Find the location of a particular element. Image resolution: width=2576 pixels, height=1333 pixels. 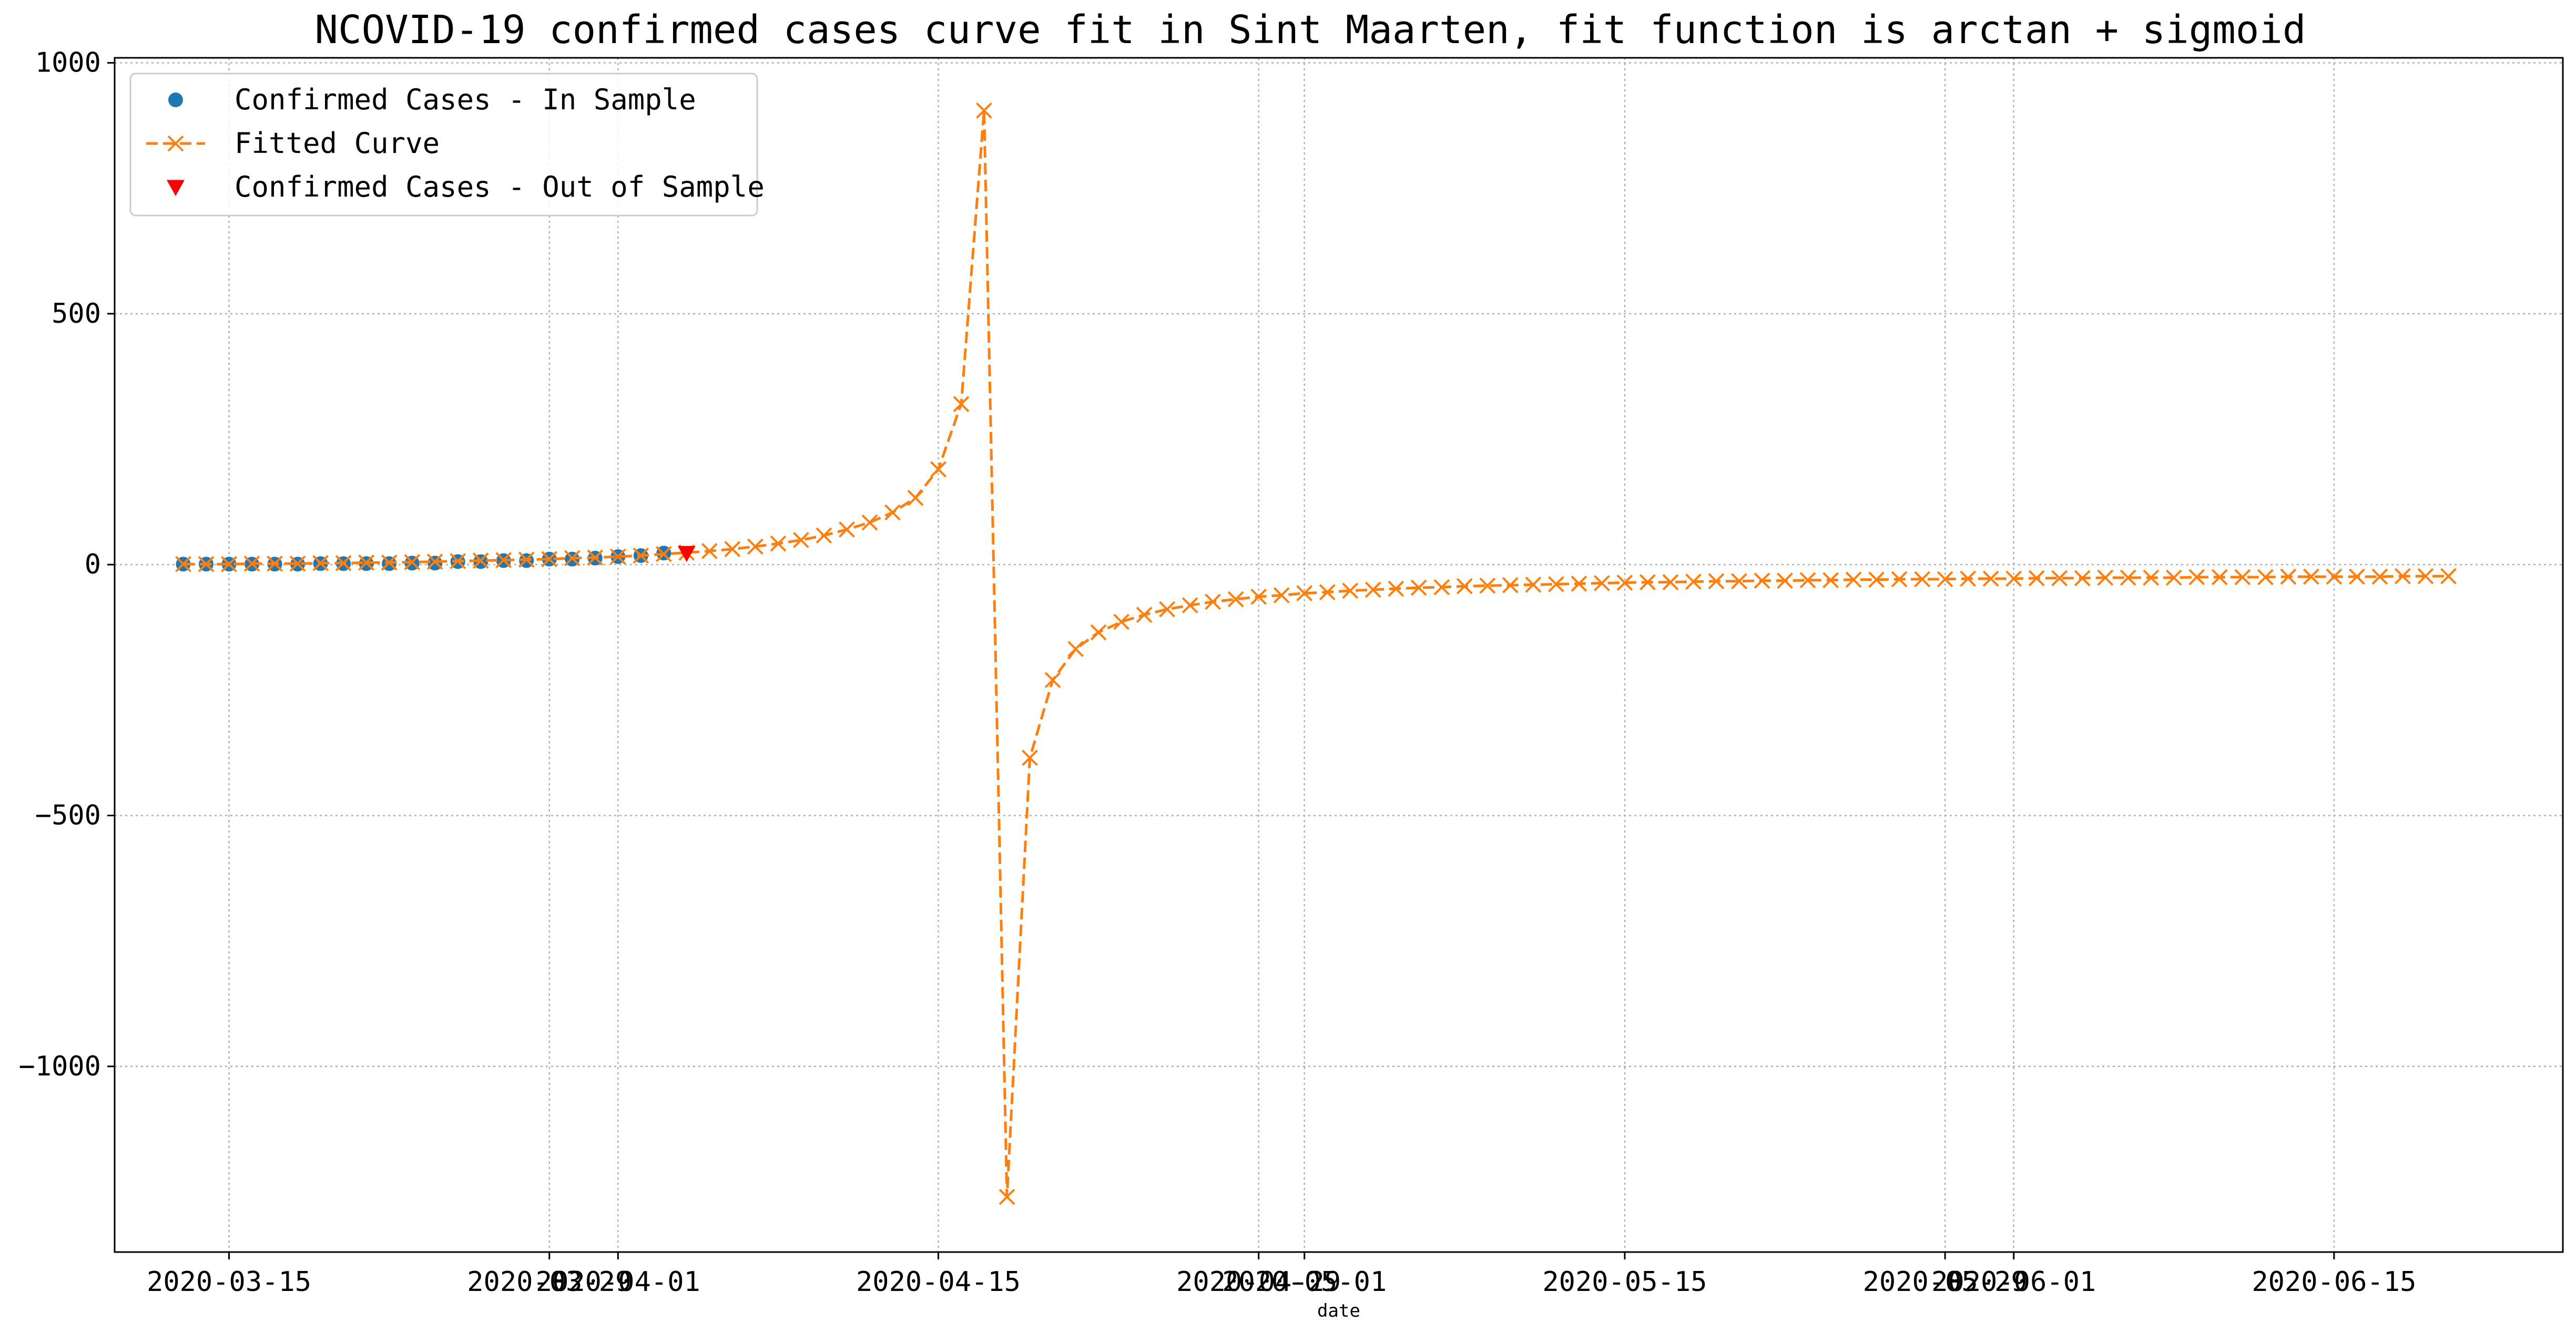

x-axis-label: date is located at coordinates (1338, 1310).